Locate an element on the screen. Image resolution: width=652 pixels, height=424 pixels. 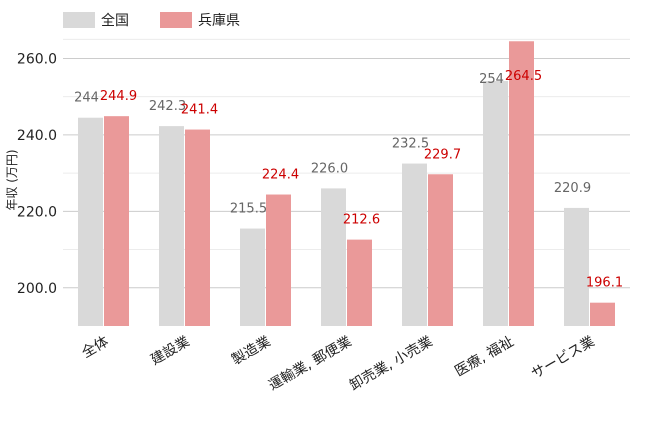
legend: 全国 兵庫県 is located at coordinates (151, 20).